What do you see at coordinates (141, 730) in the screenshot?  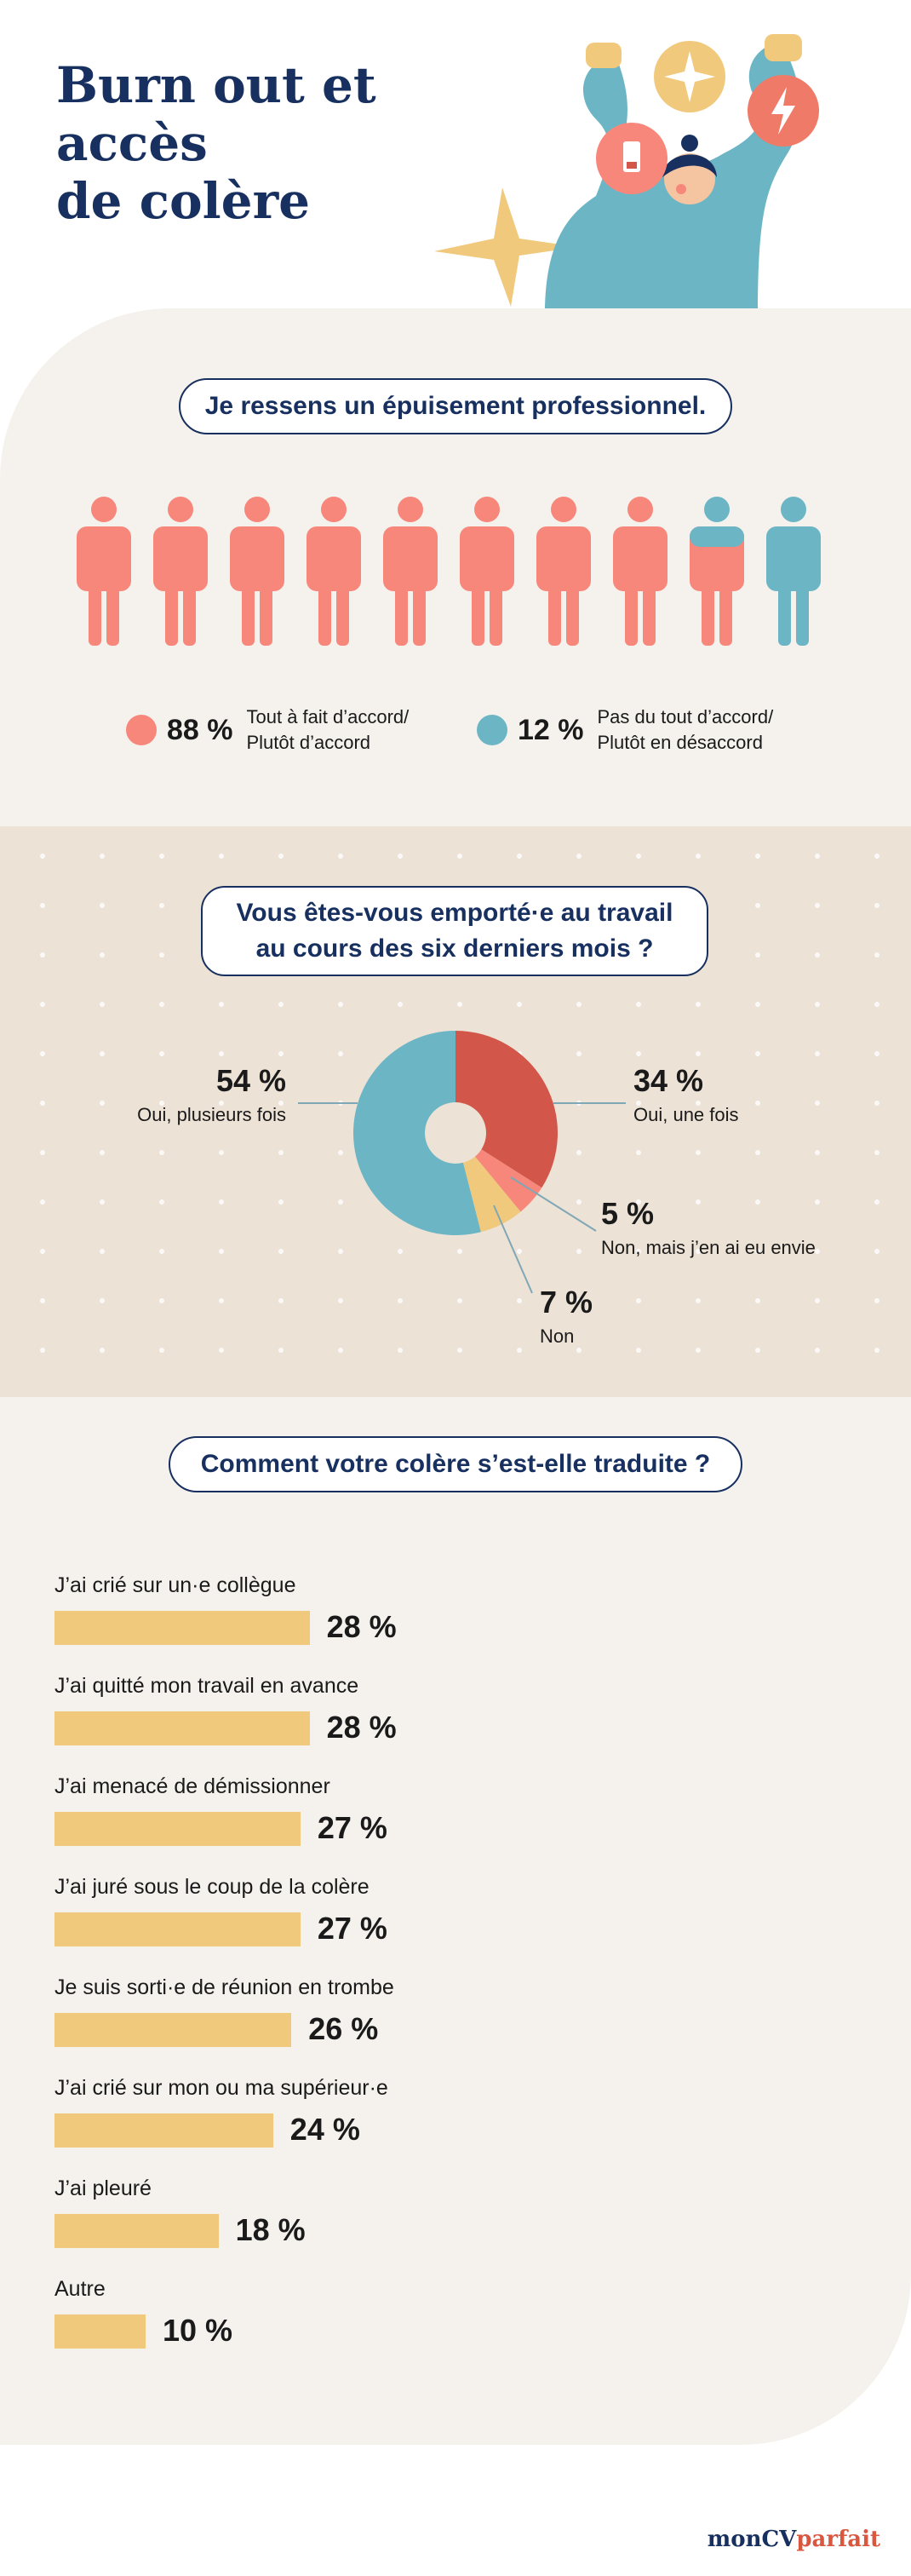 I see `legend-agree-dot` at bounding box center [141, 730].